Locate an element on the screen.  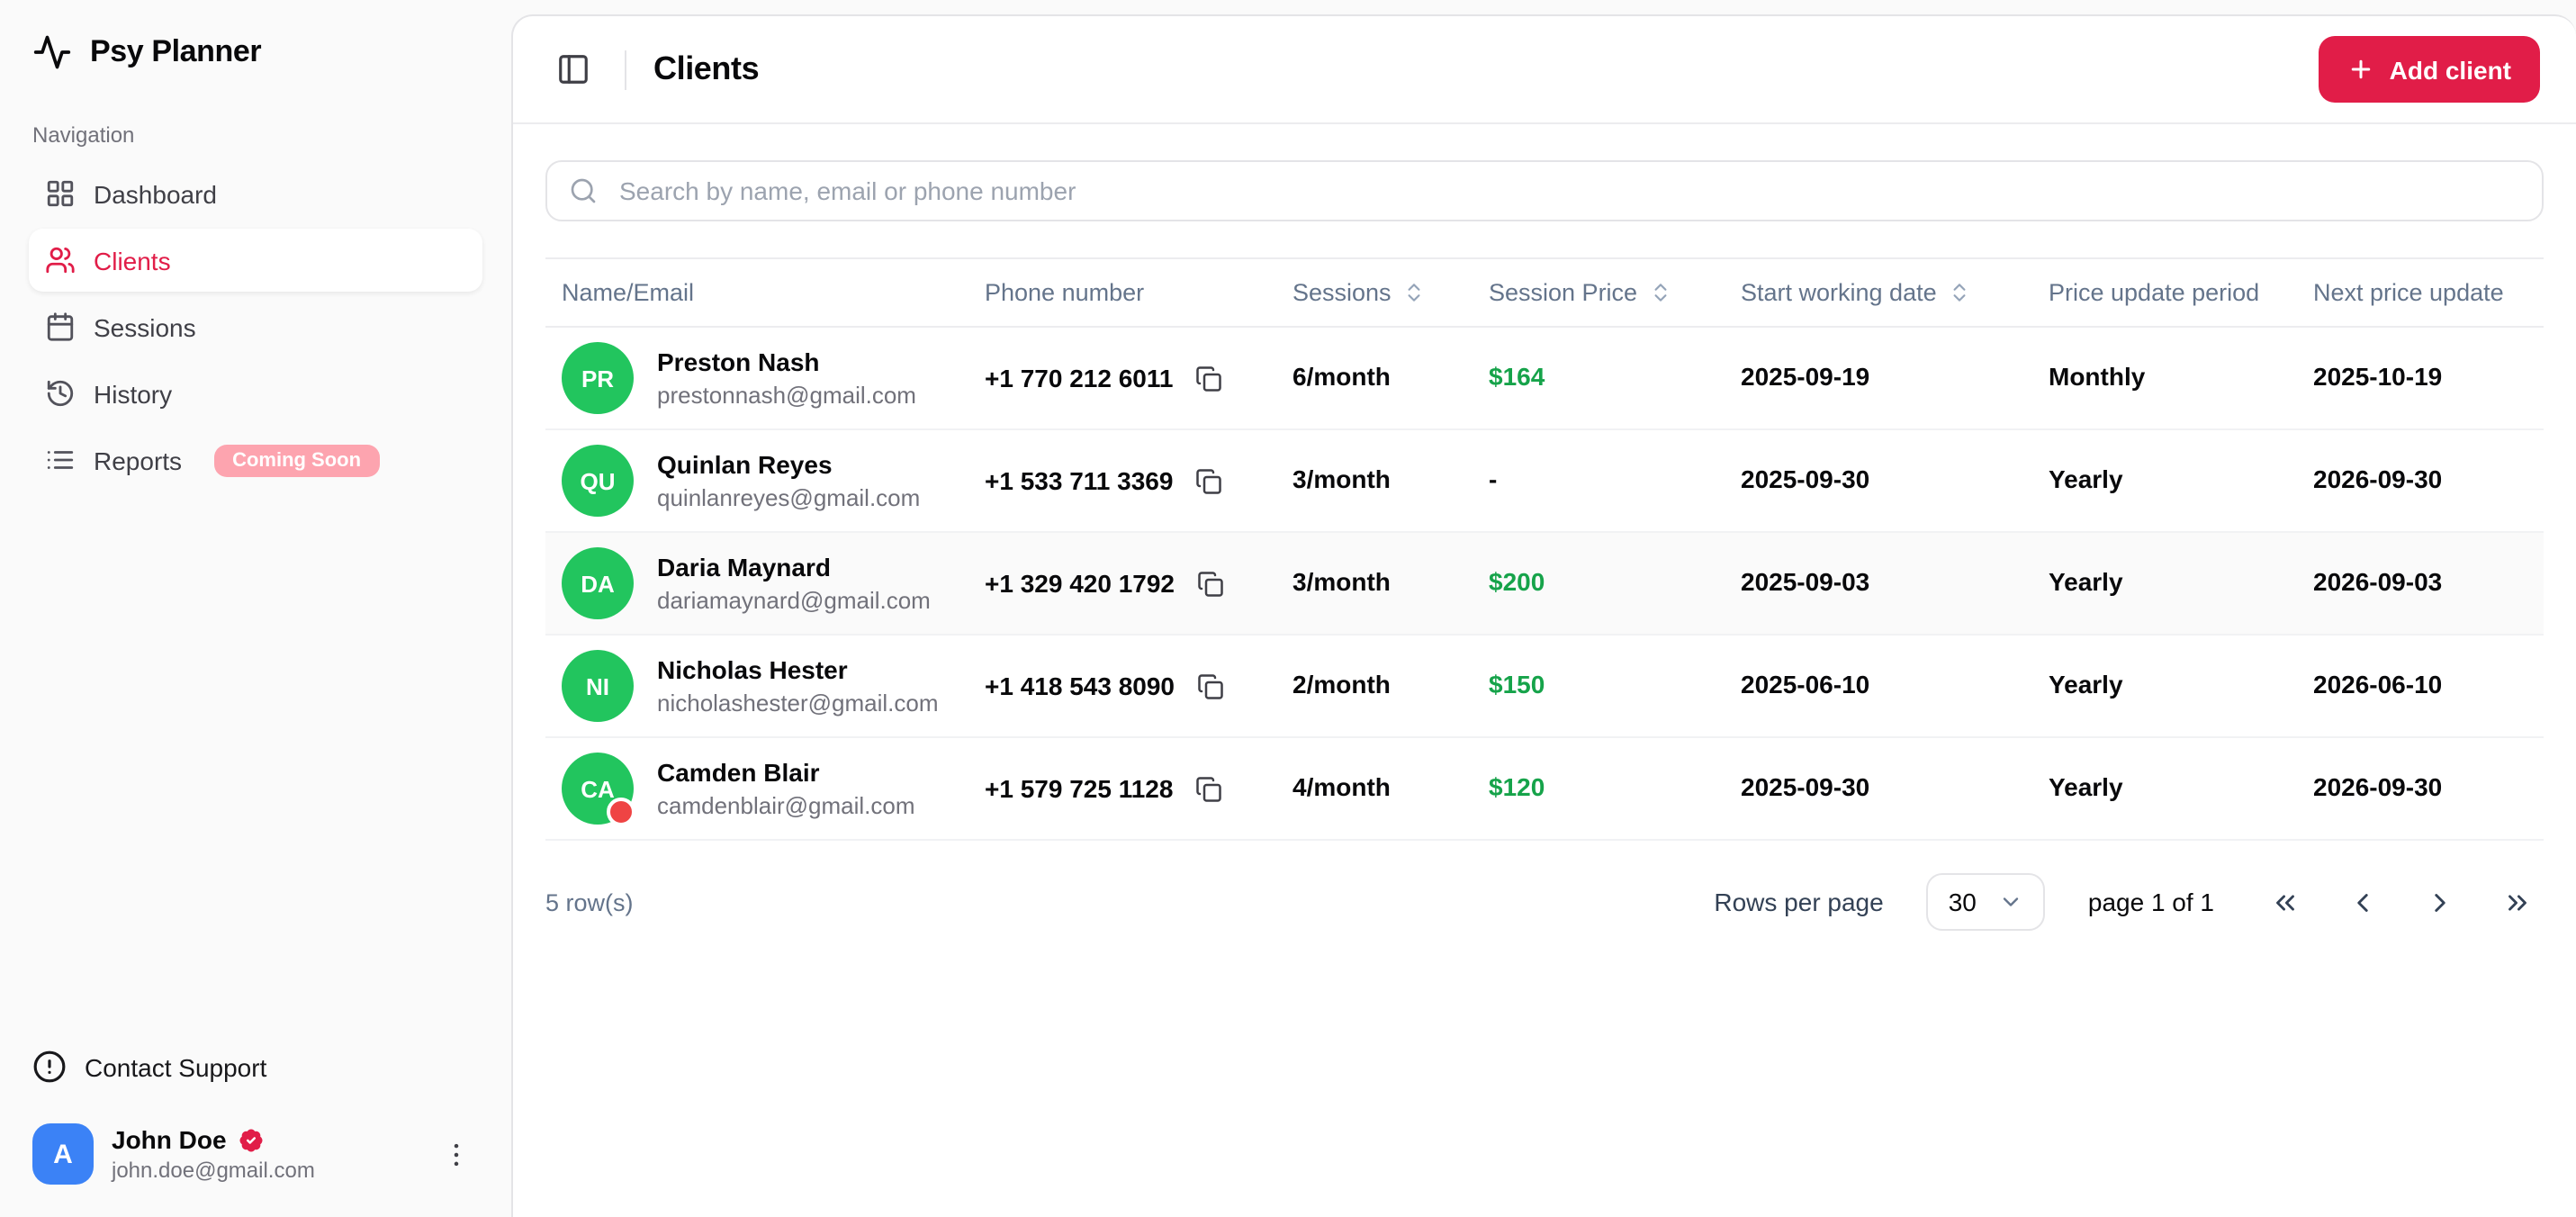
phone-number: +1 329 420 1792 is located at coordinates (1080, 583).